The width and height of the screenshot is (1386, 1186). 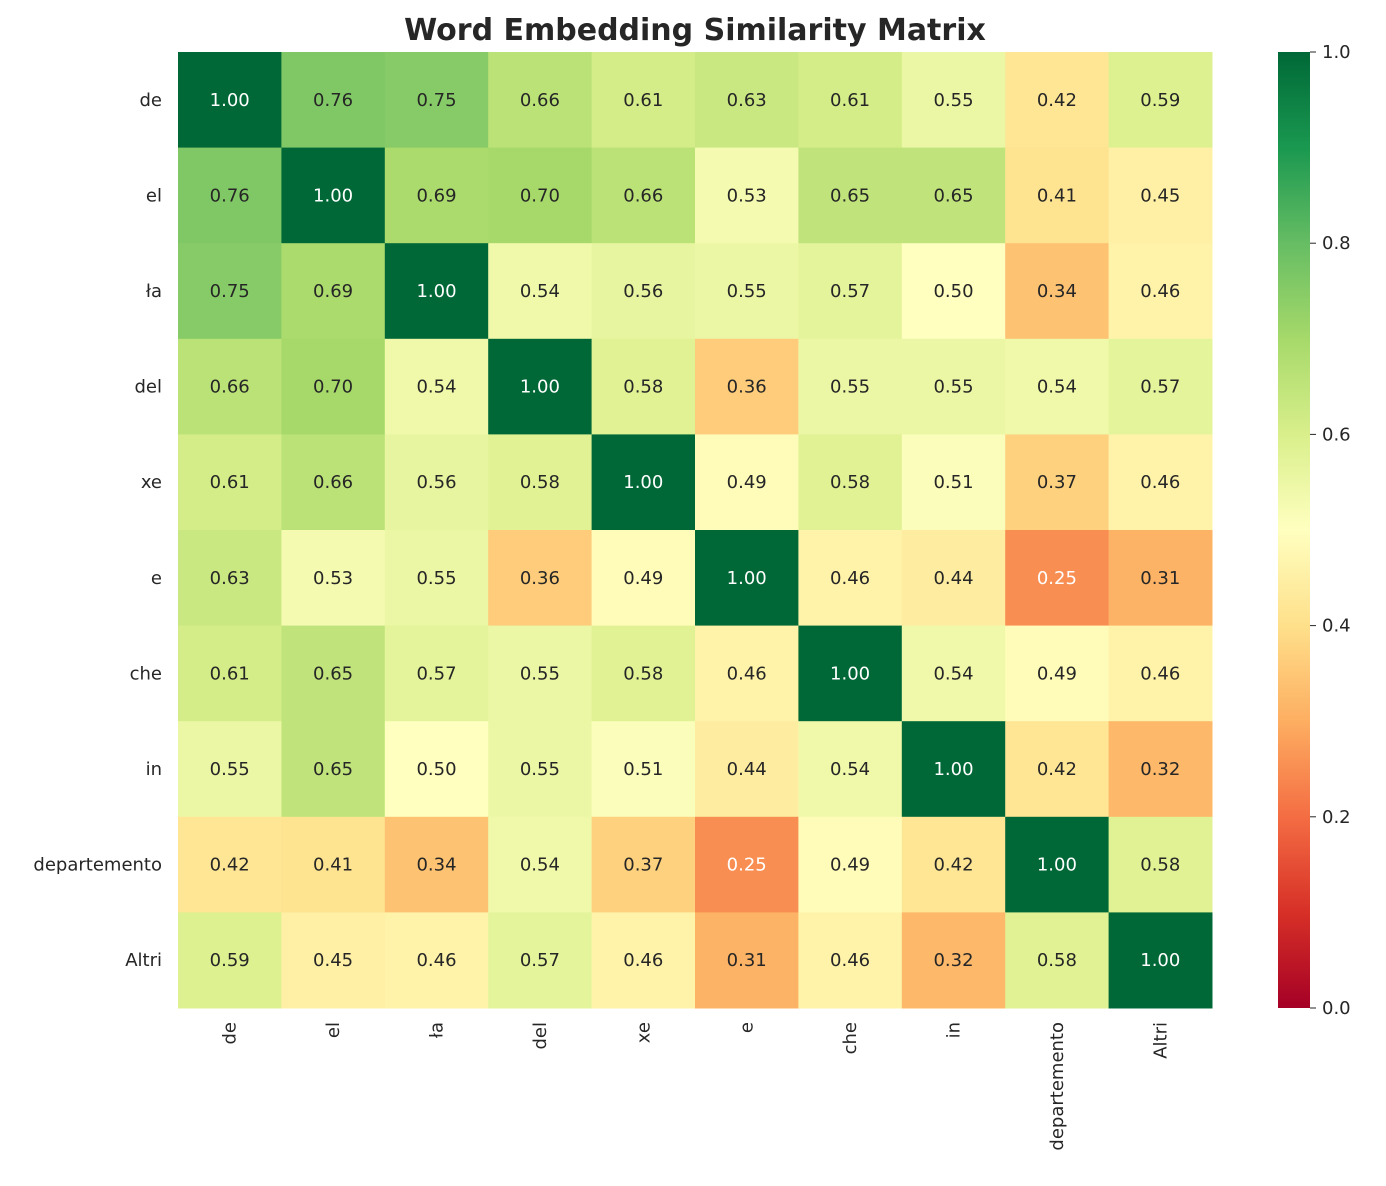 I want to click on colorbar-tick-label: 0.4, so click(x=1336, y=626).